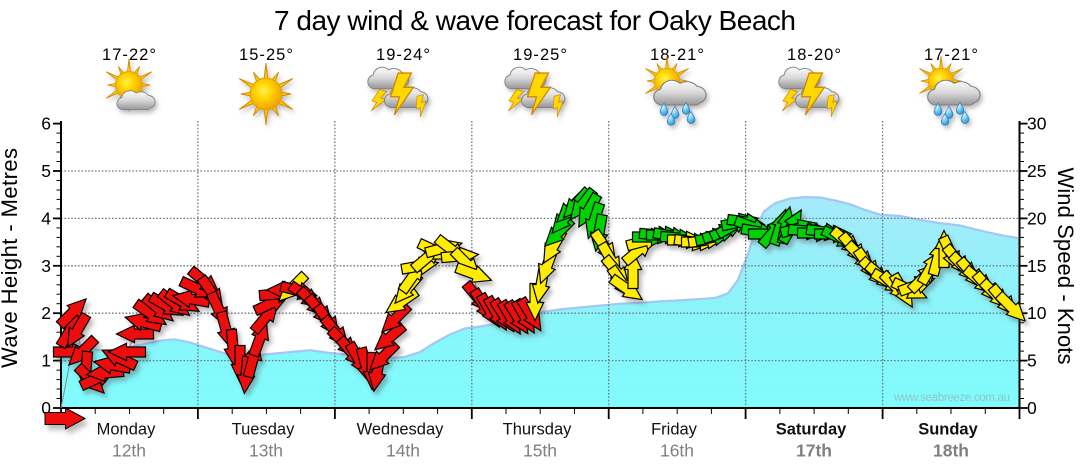 The image size is (1080, 475). What do you see at coordinates (951, 55) in the screenshot?
I see `svg-text: 17-21°` at bounding box center [951, 55].